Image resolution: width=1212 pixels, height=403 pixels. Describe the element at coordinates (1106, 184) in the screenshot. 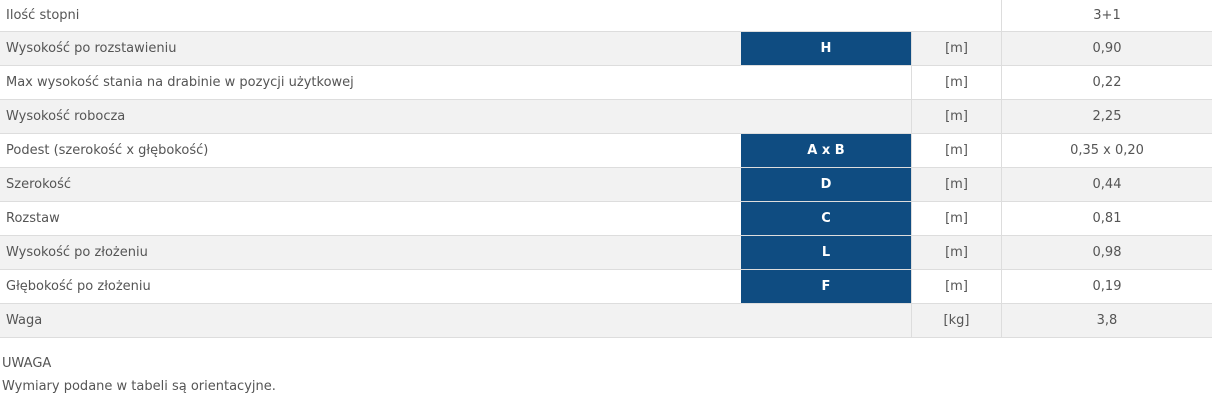

I see `cell-value: 0,44` at that location.